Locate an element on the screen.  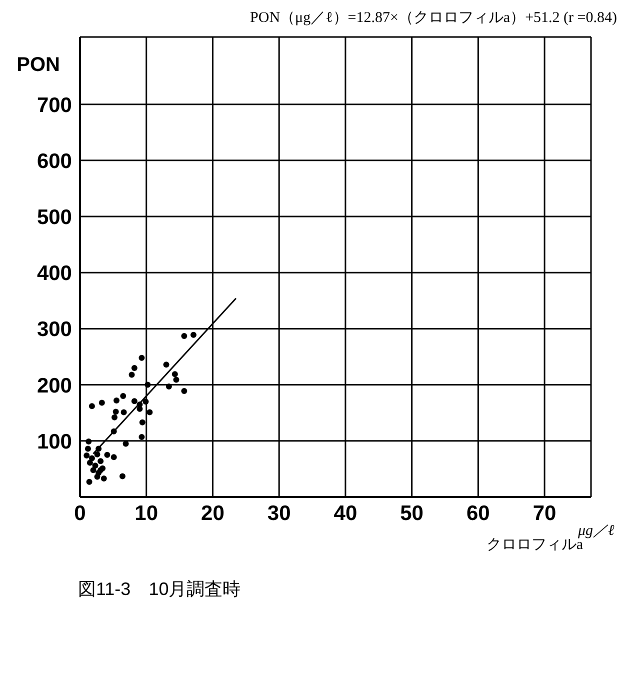
x-tick-label: 70 is located at coordinates (544, 513).